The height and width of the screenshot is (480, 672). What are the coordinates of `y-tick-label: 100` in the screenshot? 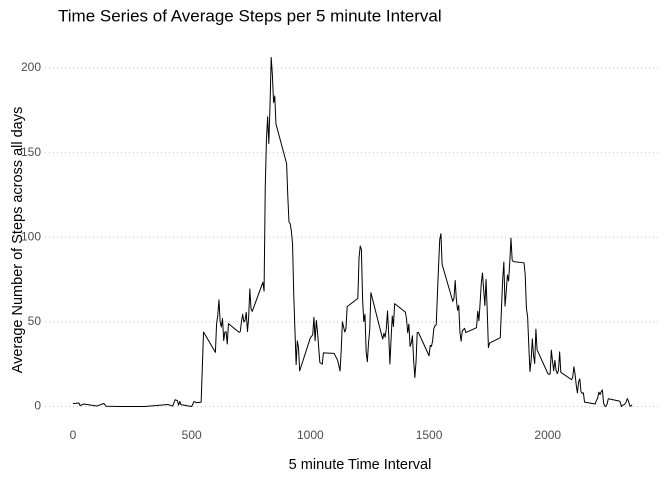 It's located at (31, 236).